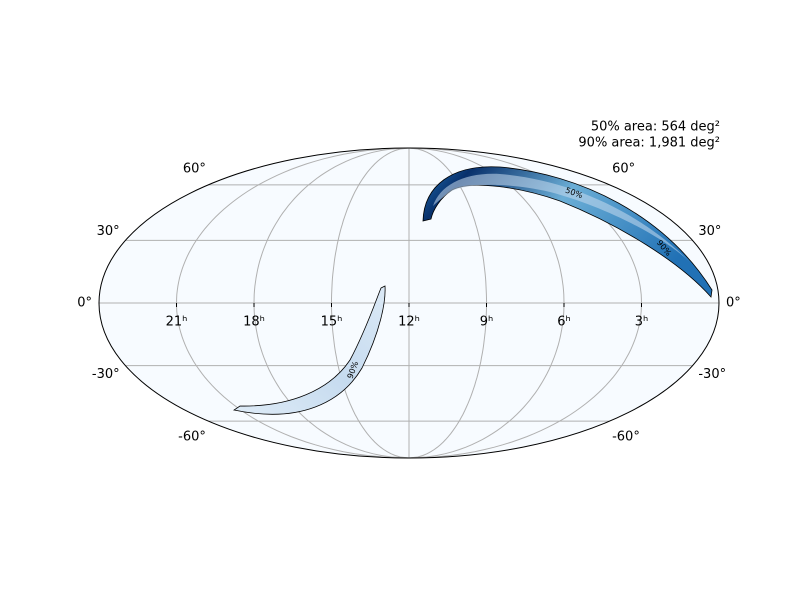 Image resolution: width=800 pixels, height=600 pixels. What do you see at coordinates (309, 350) in the screenshot?
I see `probability-region` at bounding box center [309, 350].